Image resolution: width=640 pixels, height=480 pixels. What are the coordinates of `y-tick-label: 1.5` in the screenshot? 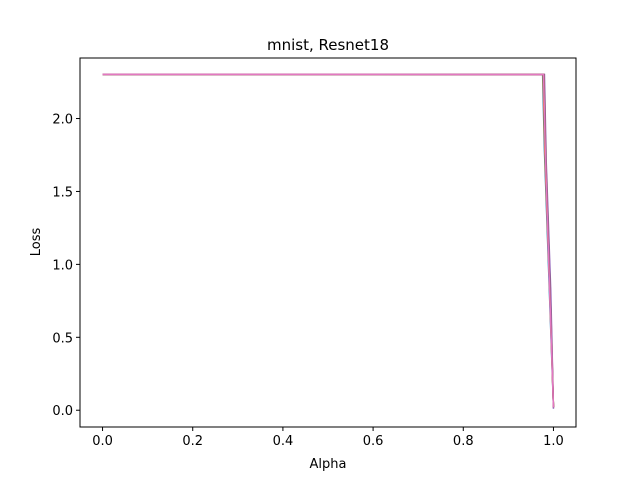 It's located at (62, 192).